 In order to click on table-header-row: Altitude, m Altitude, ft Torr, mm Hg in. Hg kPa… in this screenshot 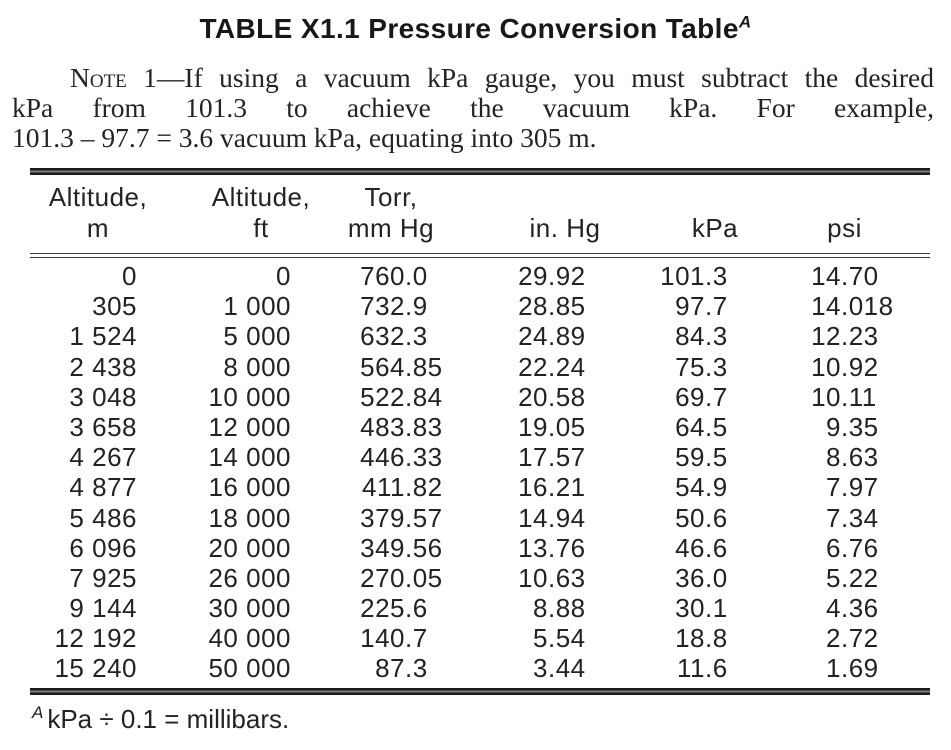, I will do `click(480, 214)`.